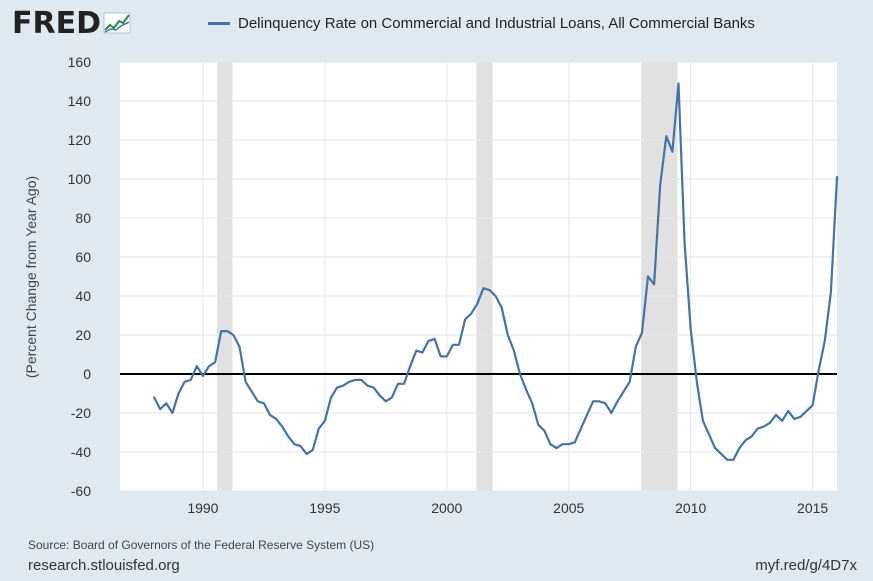 Image resolution: width=873 pixels, height=581 pixels. Describe the element at coordinates (568, 508) in the screenshot. I see `x-tick-label: 2005` at that location.